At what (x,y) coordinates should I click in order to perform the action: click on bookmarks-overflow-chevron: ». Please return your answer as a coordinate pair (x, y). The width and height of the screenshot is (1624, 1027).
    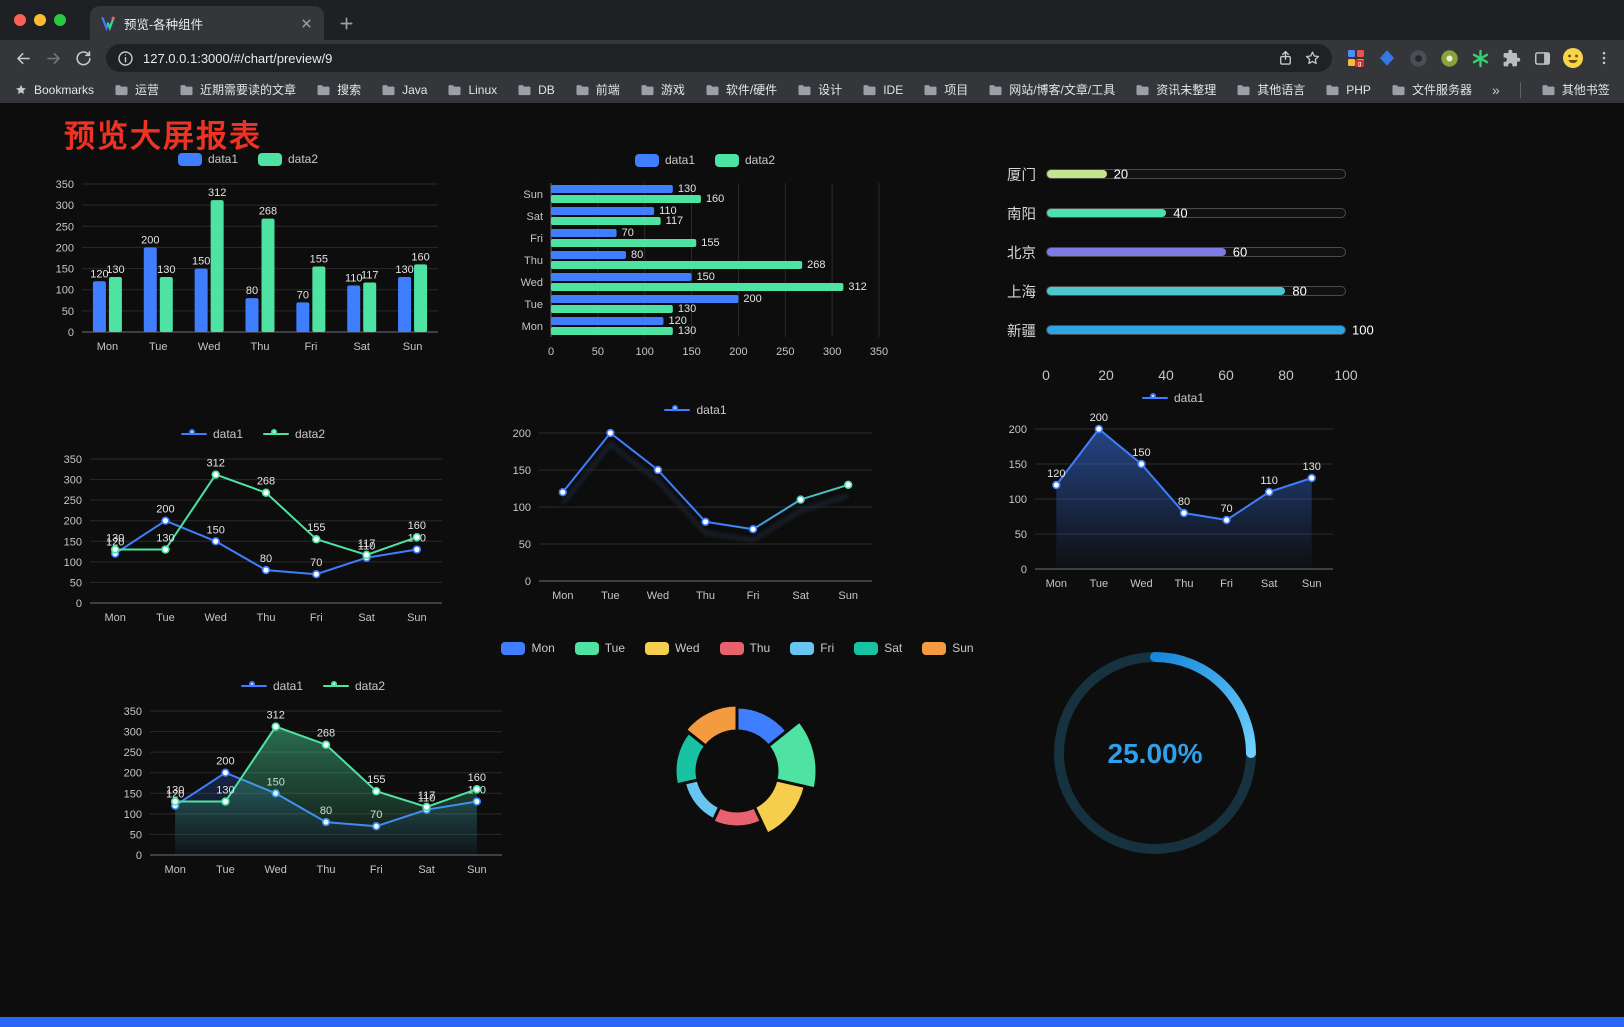
    Looking at the image, I should click on (1496, 90).